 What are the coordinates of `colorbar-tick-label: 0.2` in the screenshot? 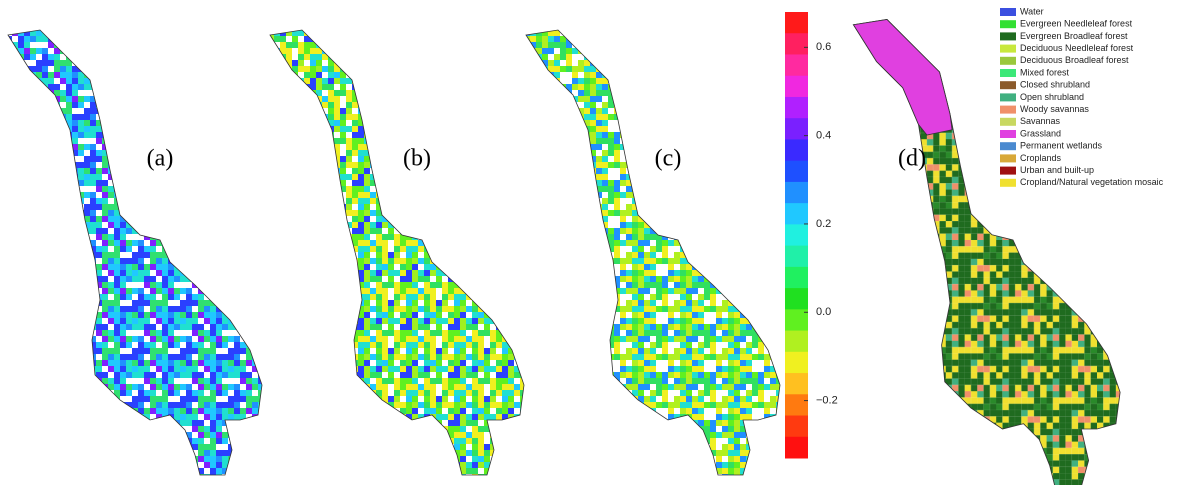 It's located at (823, 224).